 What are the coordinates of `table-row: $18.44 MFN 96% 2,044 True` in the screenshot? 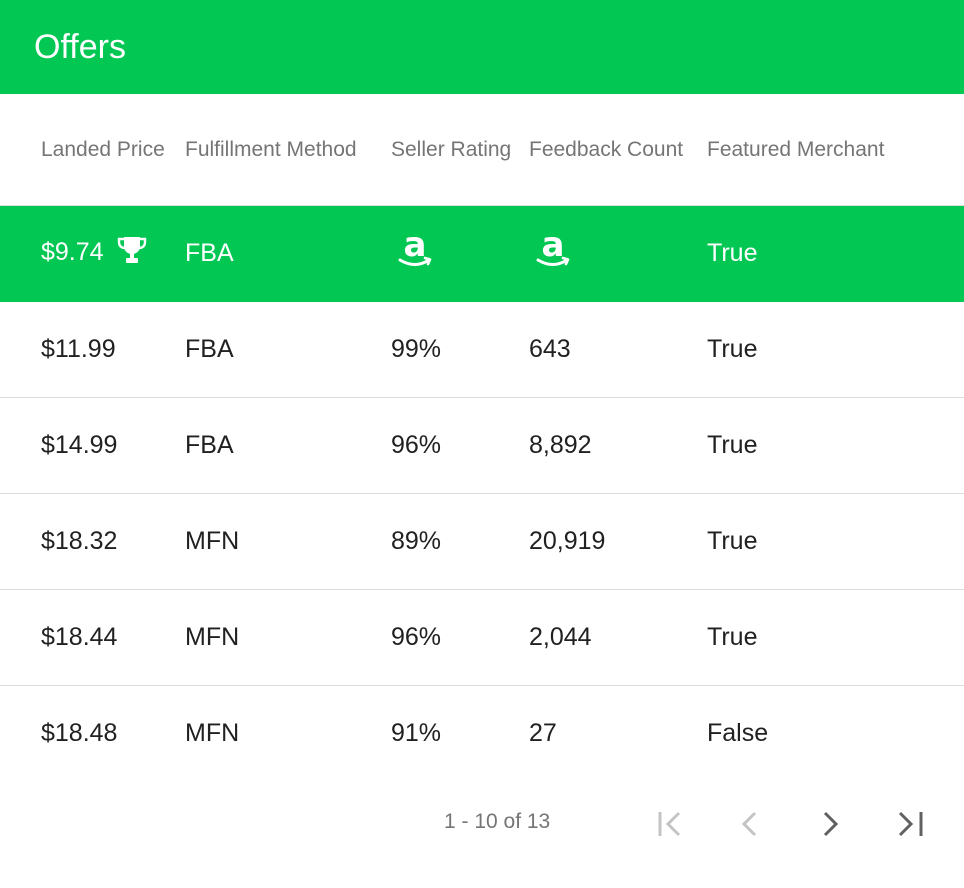 It's located at (482, 637).